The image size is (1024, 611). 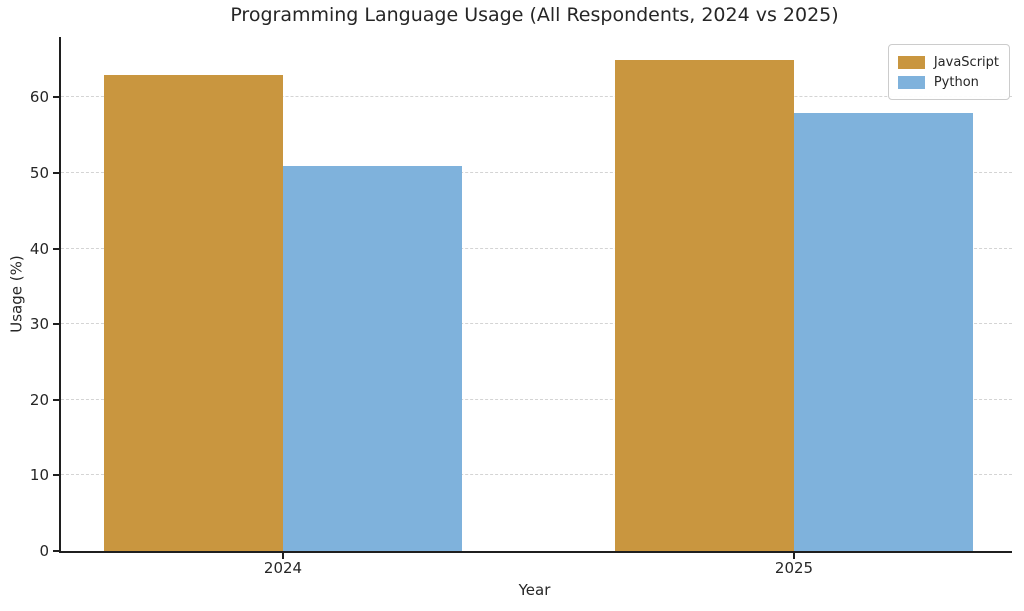 I want to click on bar-javascript-2025, so click(x=704, y=305).